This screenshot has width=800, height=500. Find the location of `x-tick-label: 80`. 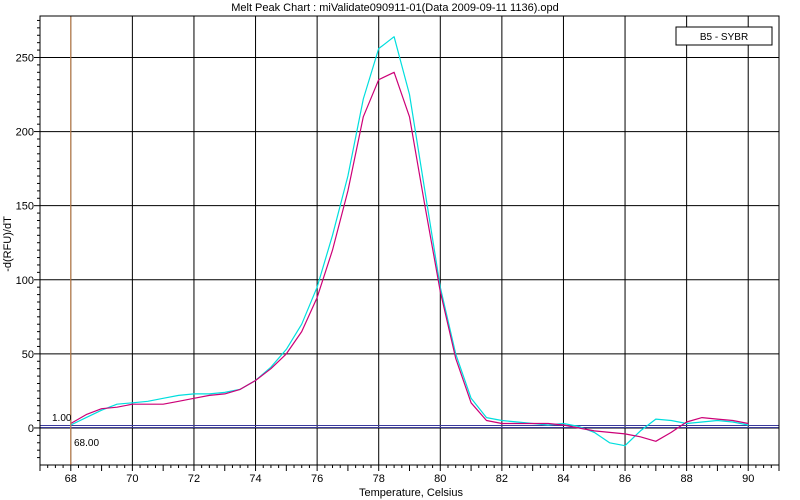

x-tick-label: 80 is located at coordinates (440, 479).